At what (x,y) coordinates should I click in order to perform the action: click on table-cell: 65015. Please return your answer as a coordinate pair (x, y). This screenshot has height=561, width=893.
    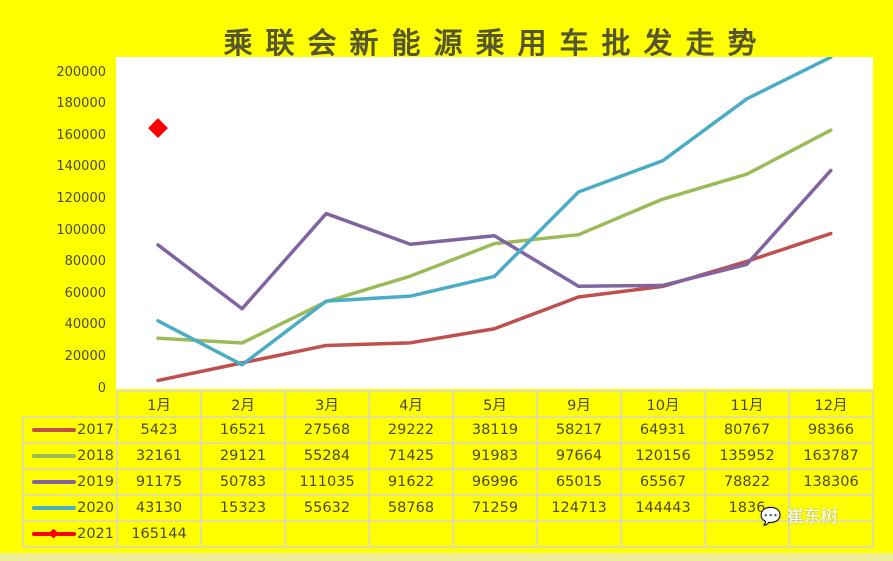
    Looking at the image, I should click on (579, 482).